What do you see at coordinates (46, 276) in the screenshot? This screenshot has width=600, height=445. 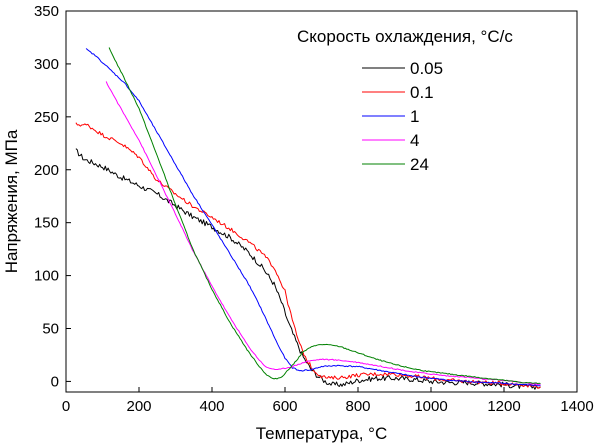 I see `y-tick-label: 100` at bounding box center [46, 276].